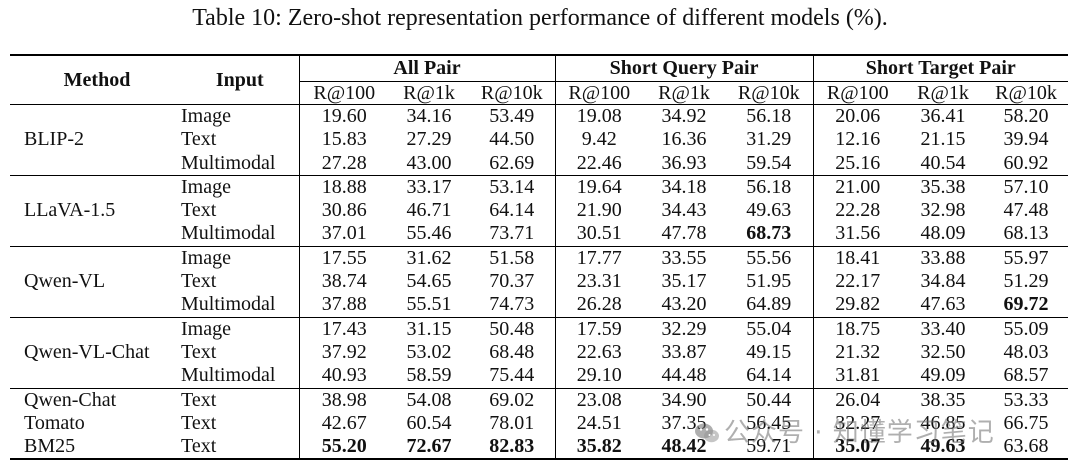  I want to click on header-input: Input, so click(234, 79).